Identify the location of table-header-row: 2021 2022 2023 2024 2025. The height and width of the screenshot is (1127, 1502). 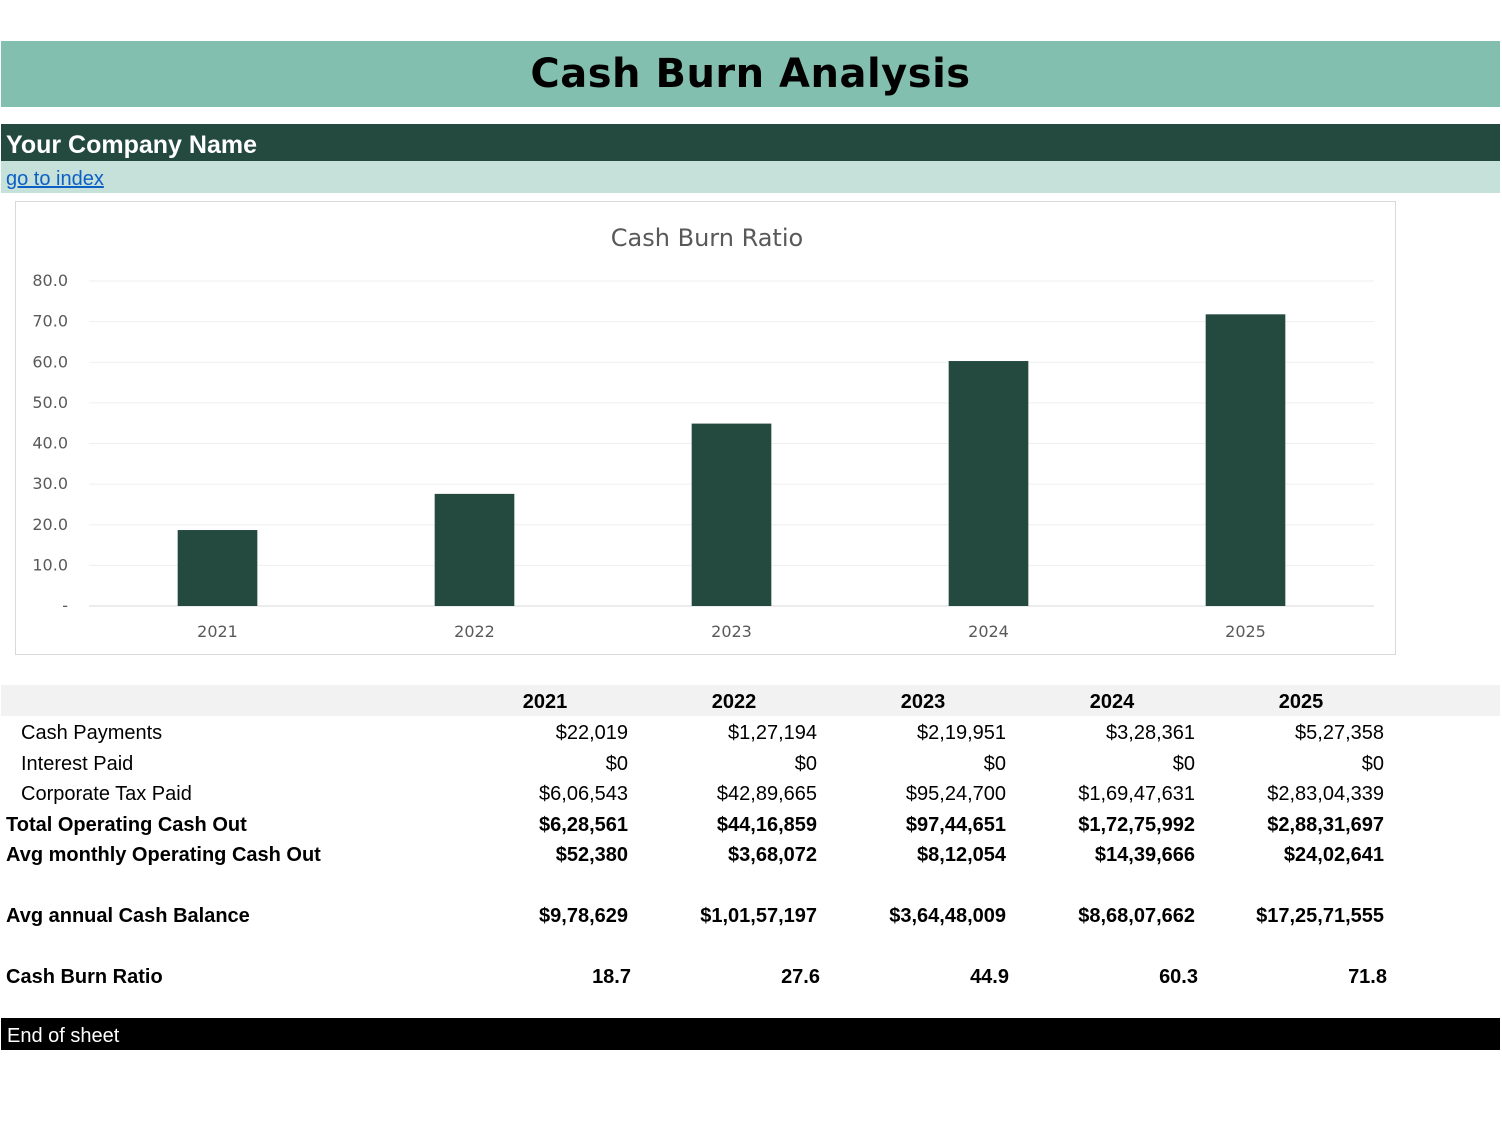
(750, 700).